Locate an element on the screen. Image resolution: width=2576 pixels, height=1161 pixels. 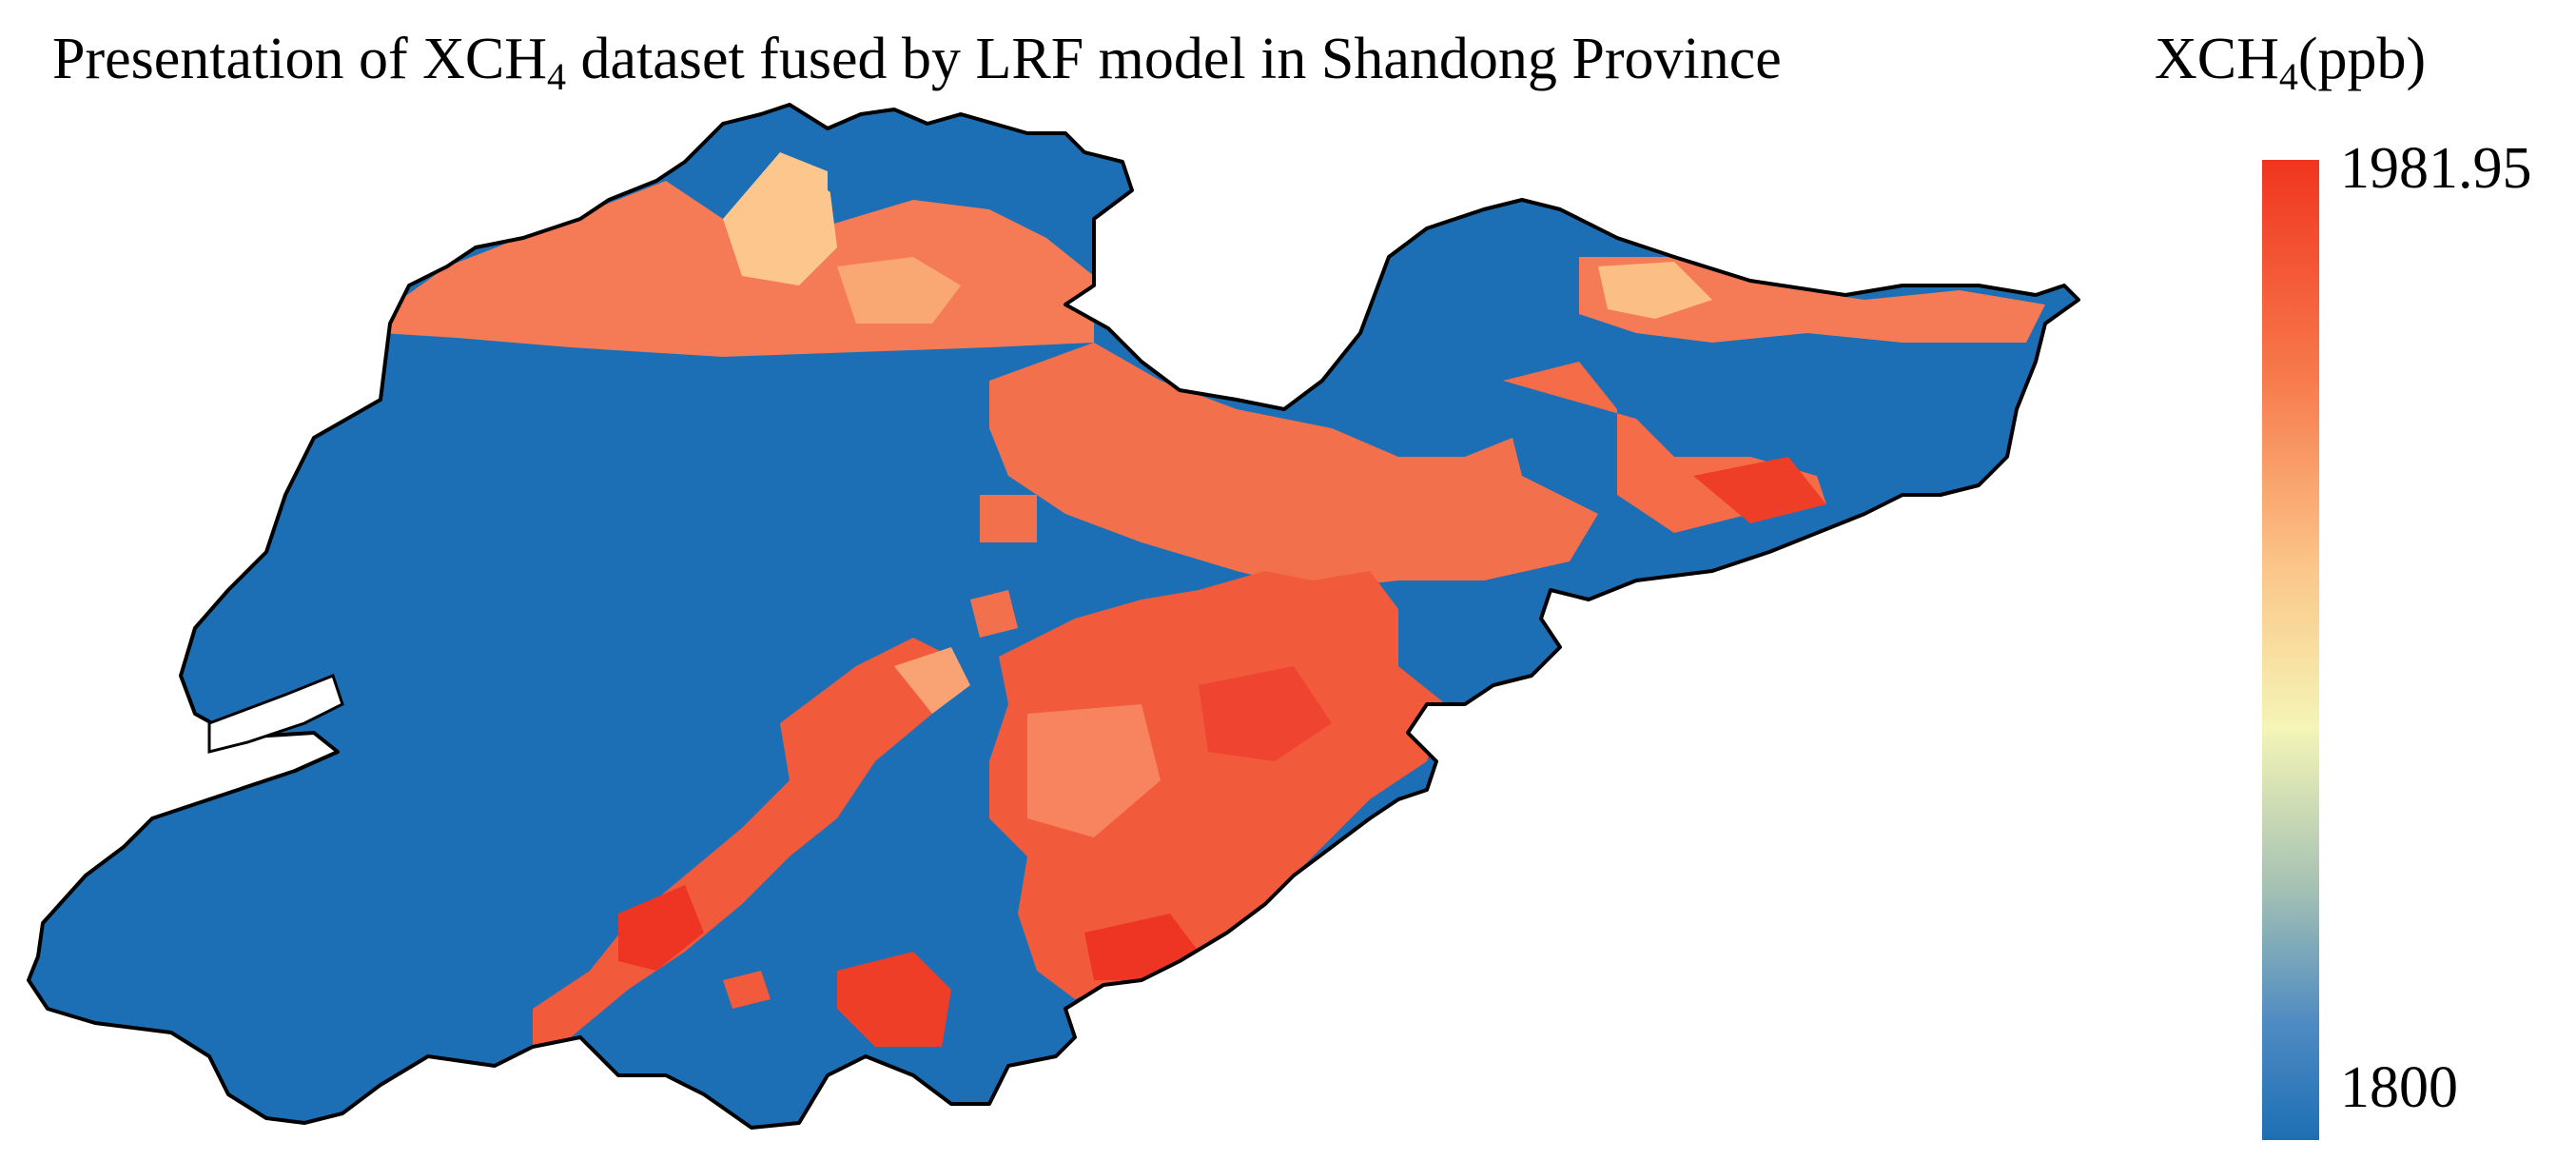
south-block-deep-red is located at coordinates (1142, 947).